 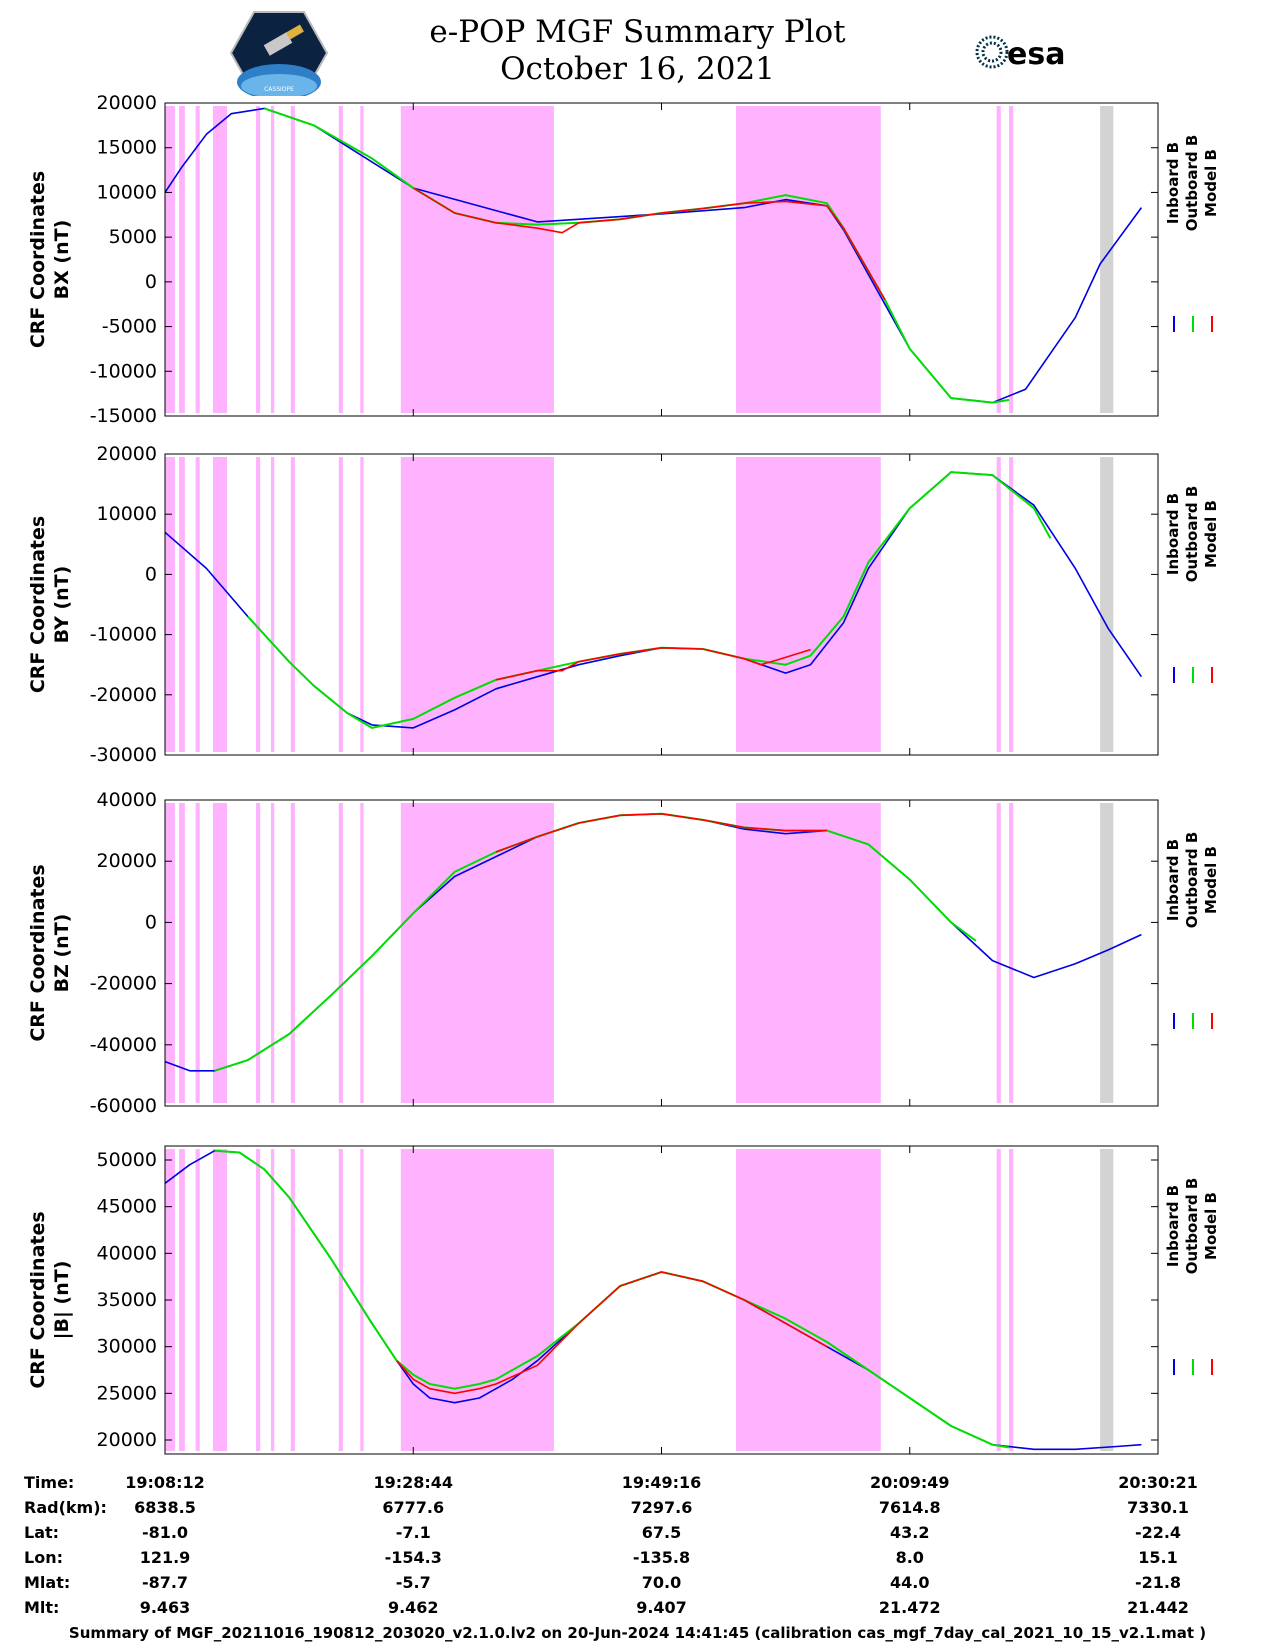 What do you see at coordinates (909, 1582) in the screenshot?
I see `info-cell: 44.0` at bounding box center [909, 1582].